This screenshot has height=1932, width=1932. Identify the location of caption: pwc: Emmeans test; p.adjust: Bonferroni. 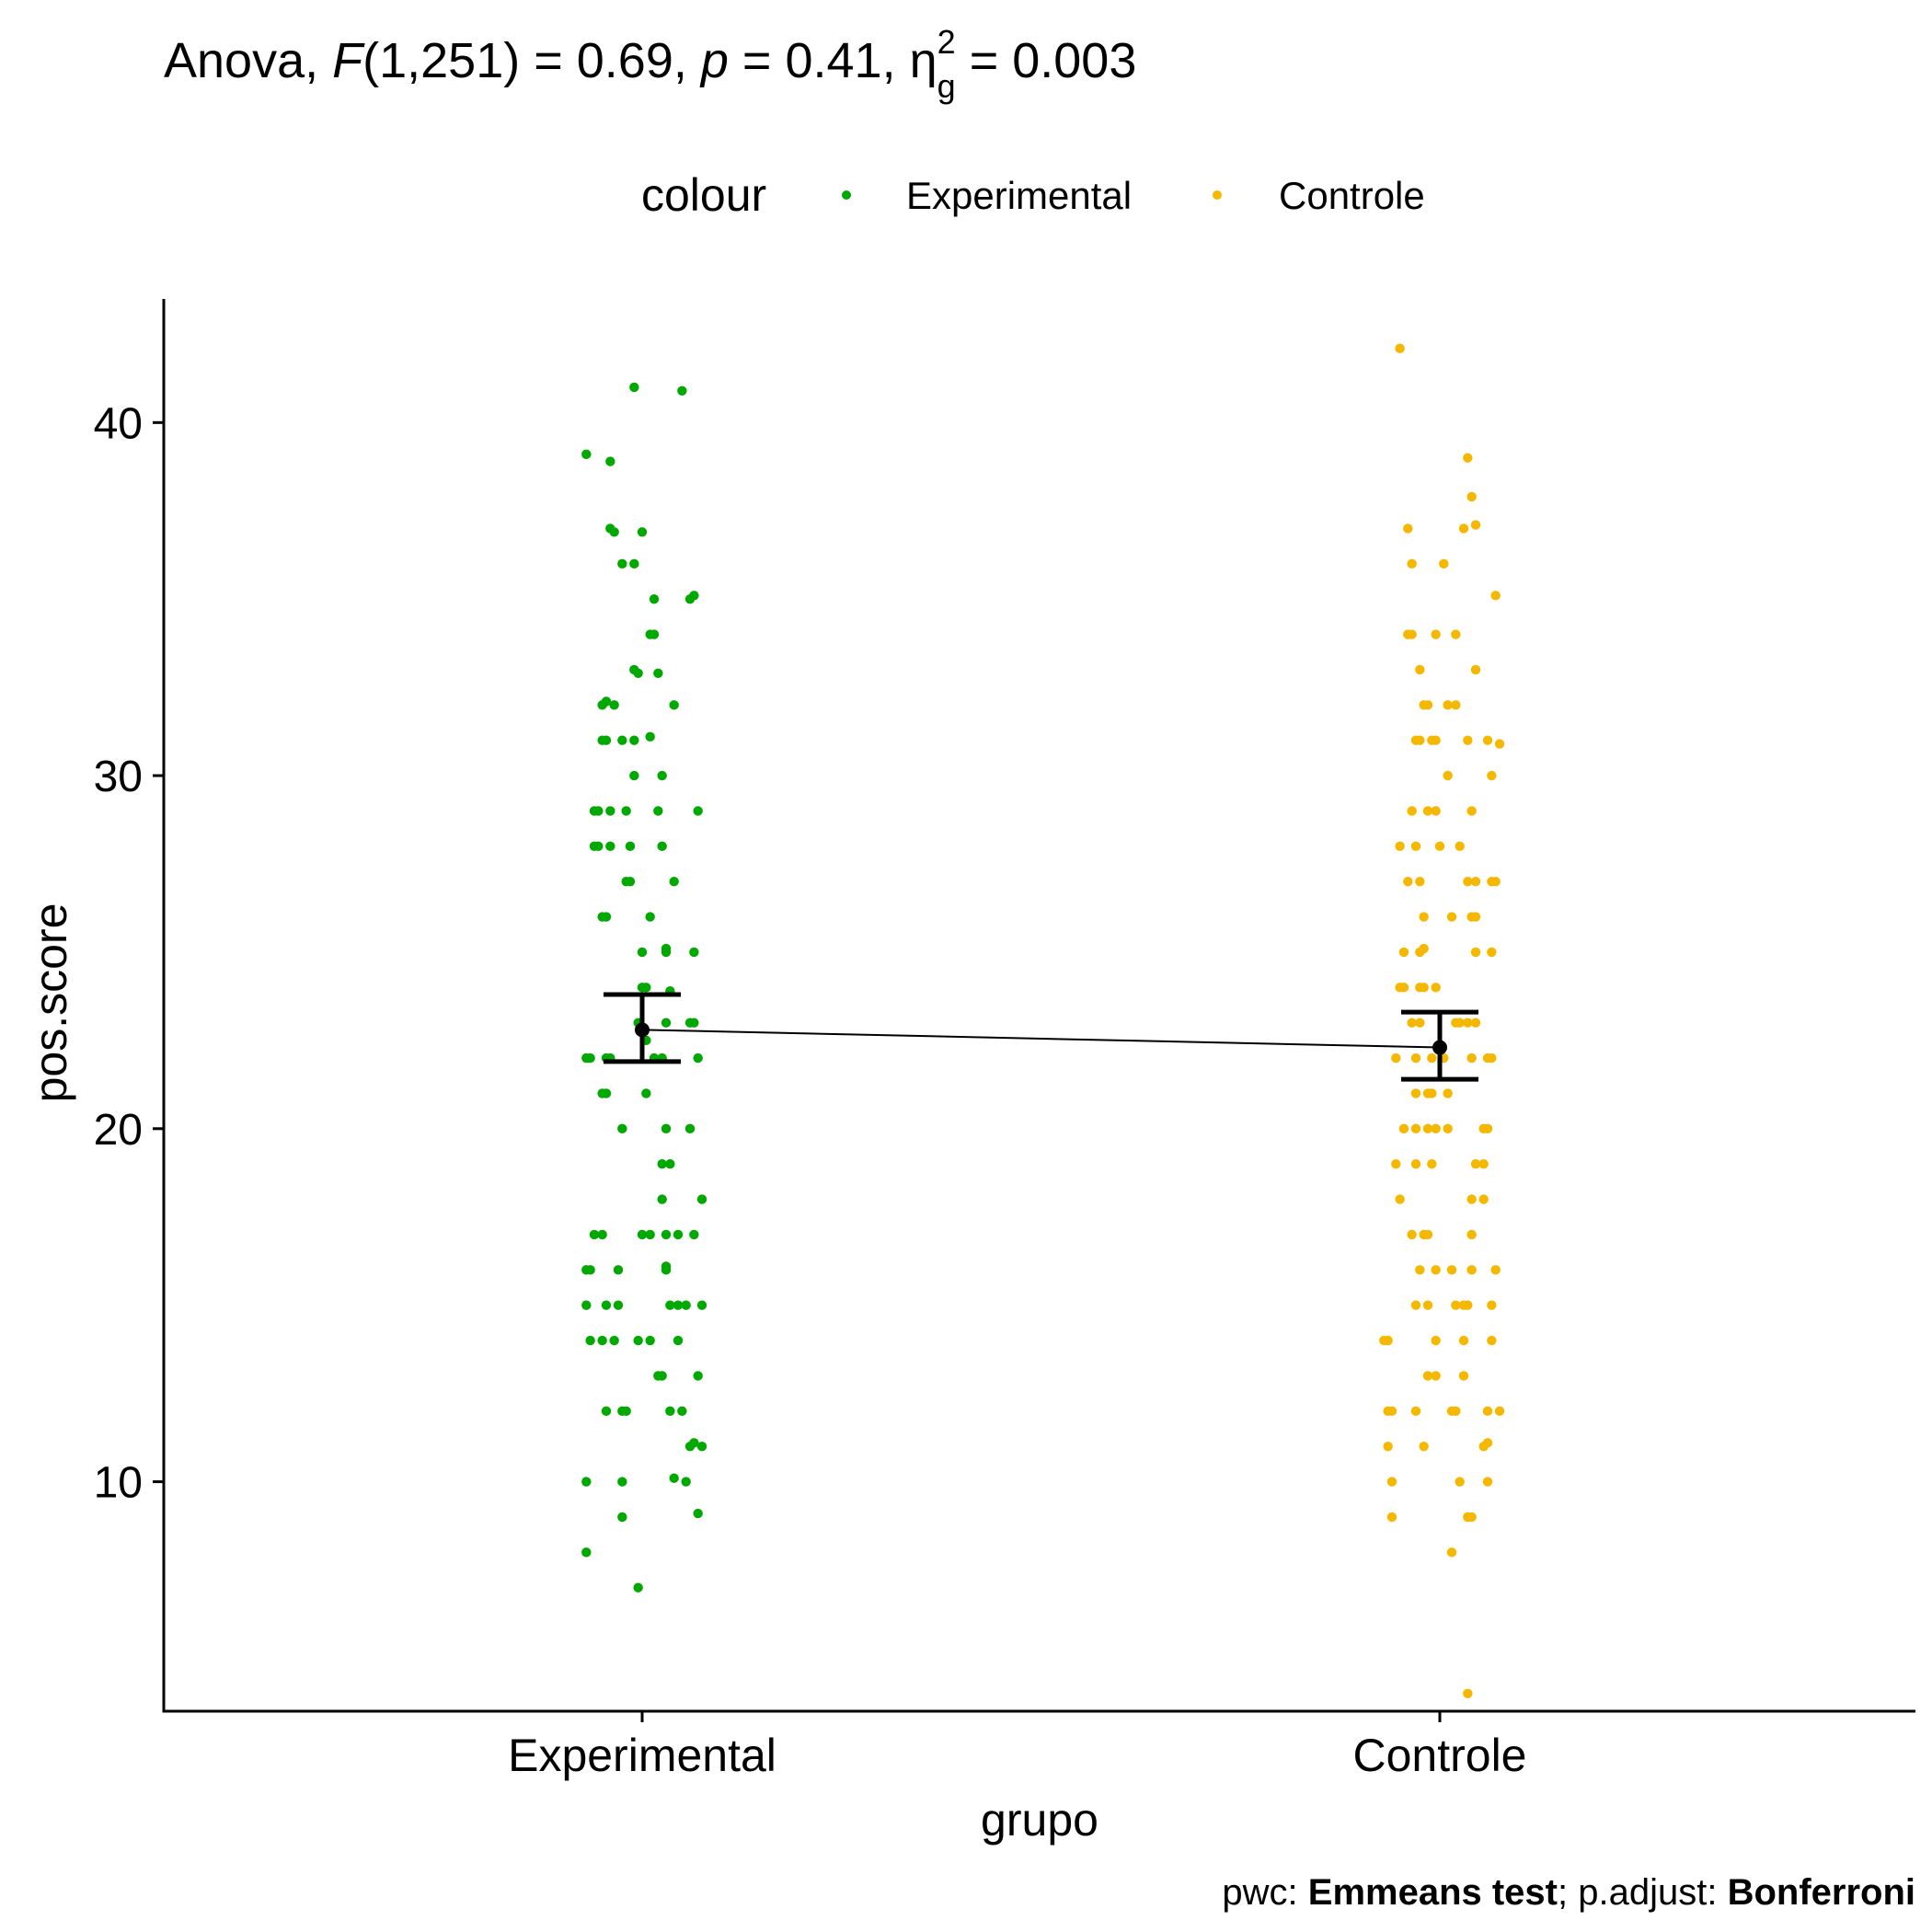
(1568, 1893).